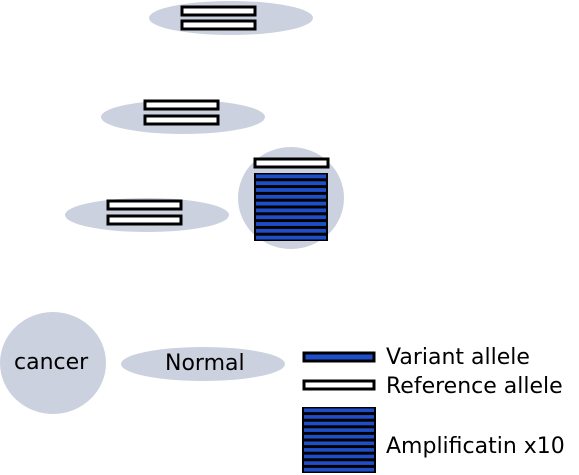 The image size is (579, 475). Describe the element at coordinates (231, 18) in the screenshot. I see `cell-top` at that location.